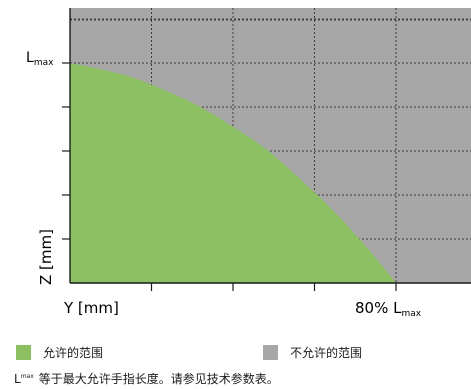  What do you see at coordinates (273, 287) in the screenshot?
I see `x-ticks` at bounding box center [273, 287].